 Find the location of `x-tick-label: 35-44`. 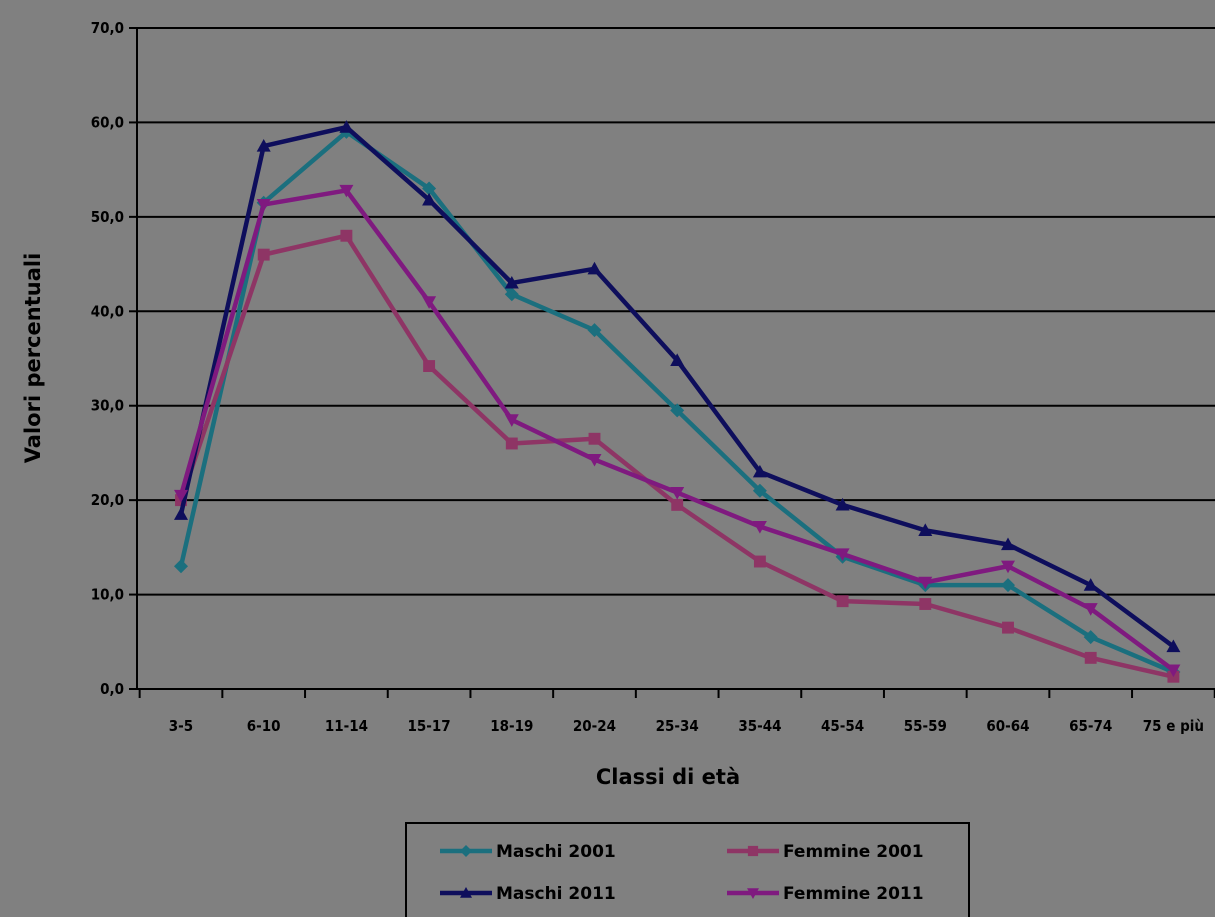

x-tick-label: 35-44 is located at coordinates (759, 726).